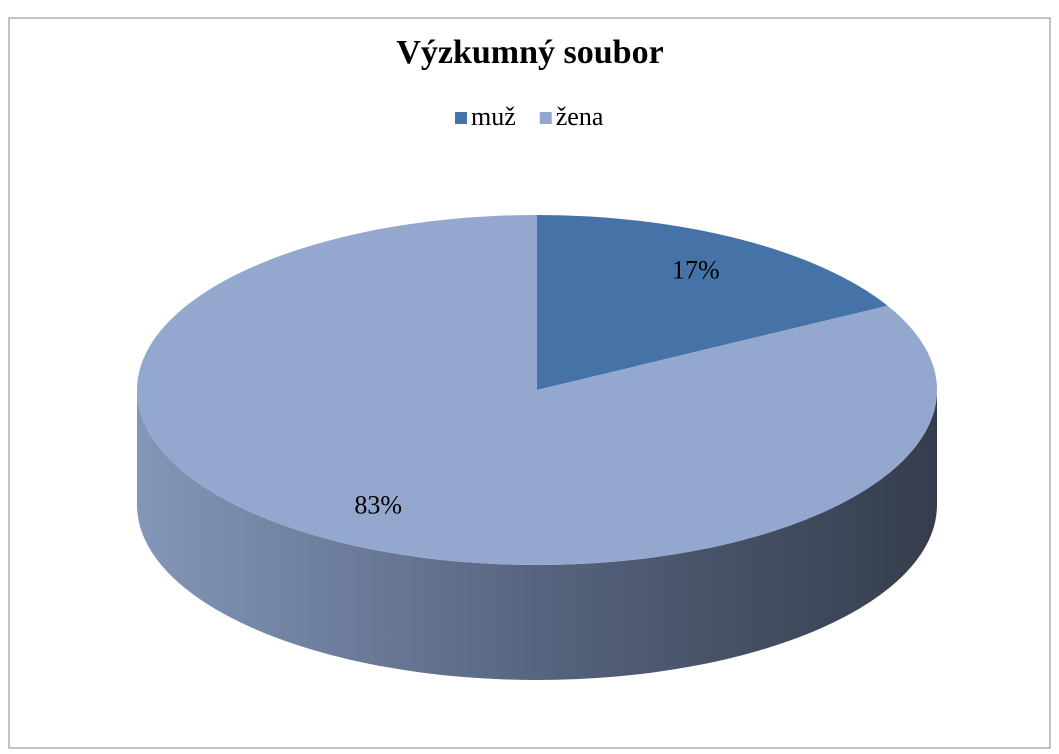 This screenshot has height=754, width=1059. I want to click on data-label: 83%, so click(378, 504).